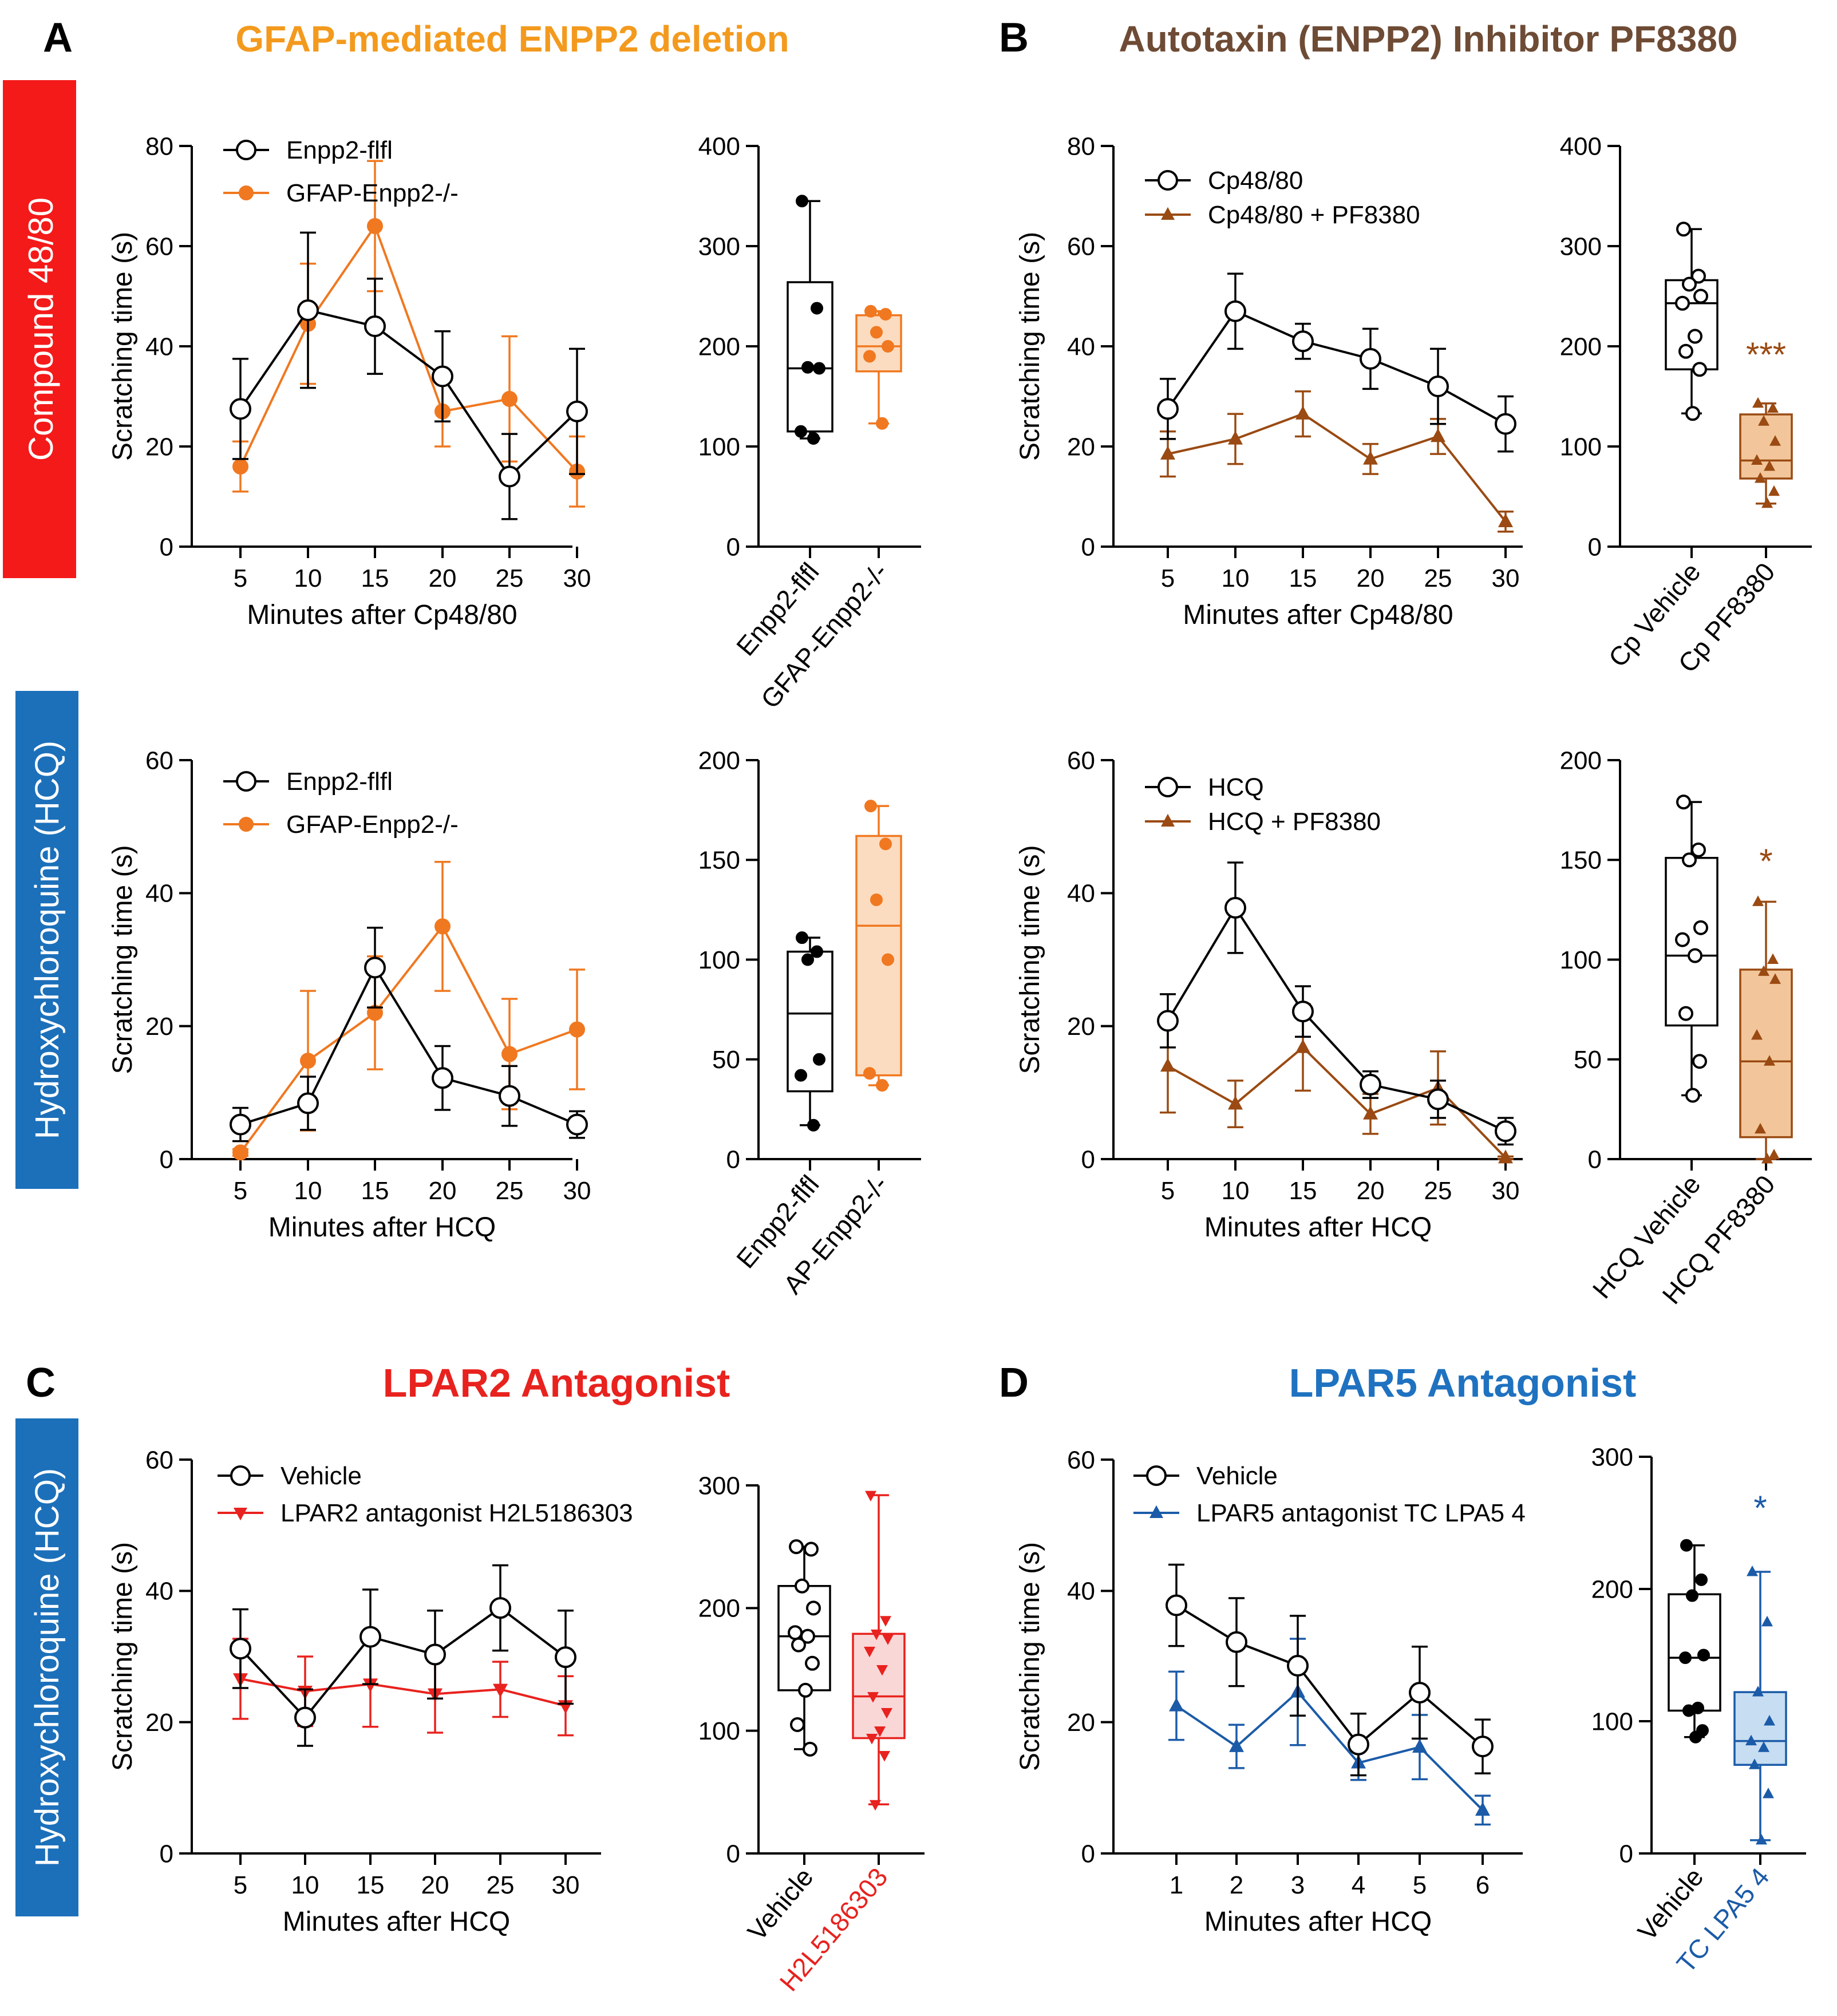 Image resolution: width=1837 pixels, height=2016 pixels. What do you see at coordinates (1765, 861) in the screenshot?
I see `significance-marker: *` at bounding box center [1765, 861].